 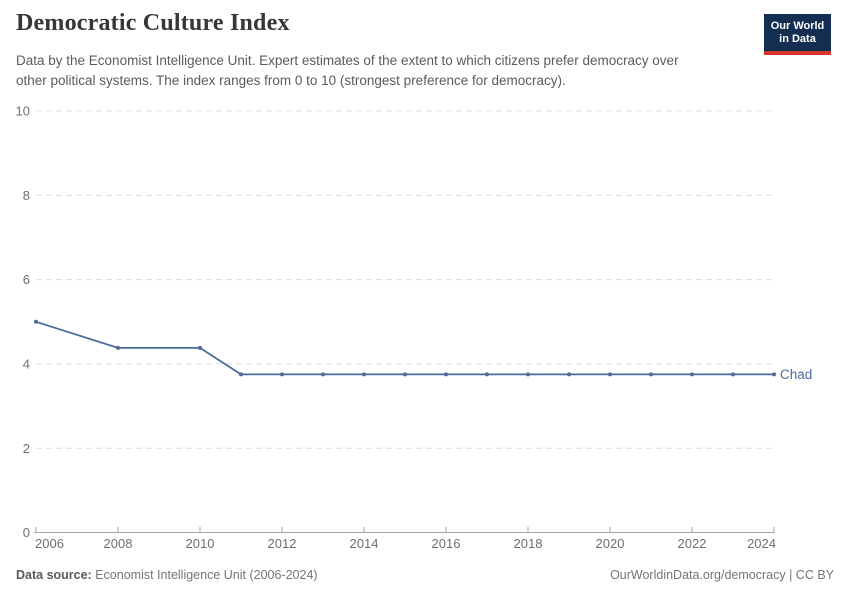 What do you see at coordinates (200, 543) in the screenshot?
I see `x-tick-label: 2010` at bounding box center [200, 543].